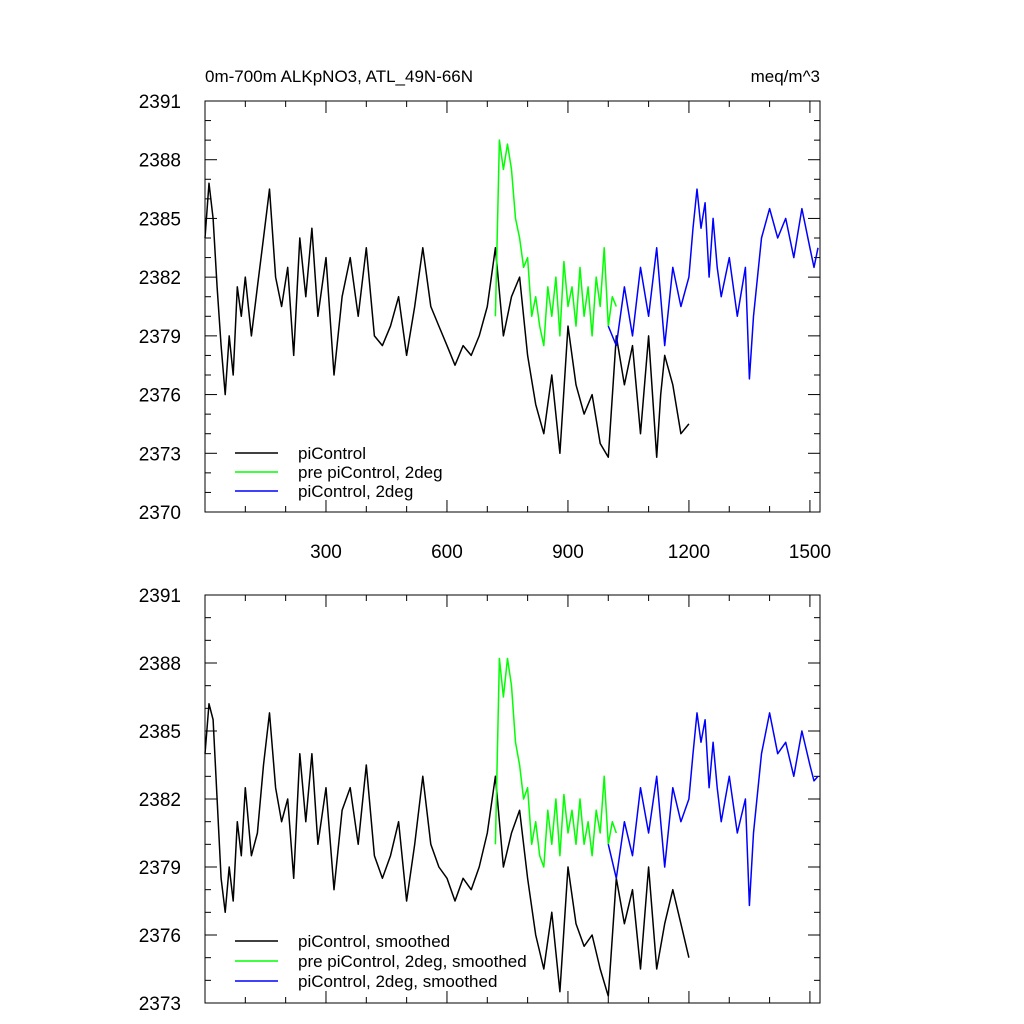 The image size is (1024, 1024). What do you see at coordinates (332, 453) in the screenshot?
I see `legend-label-1: piControl` at bounding box center [332, 453].